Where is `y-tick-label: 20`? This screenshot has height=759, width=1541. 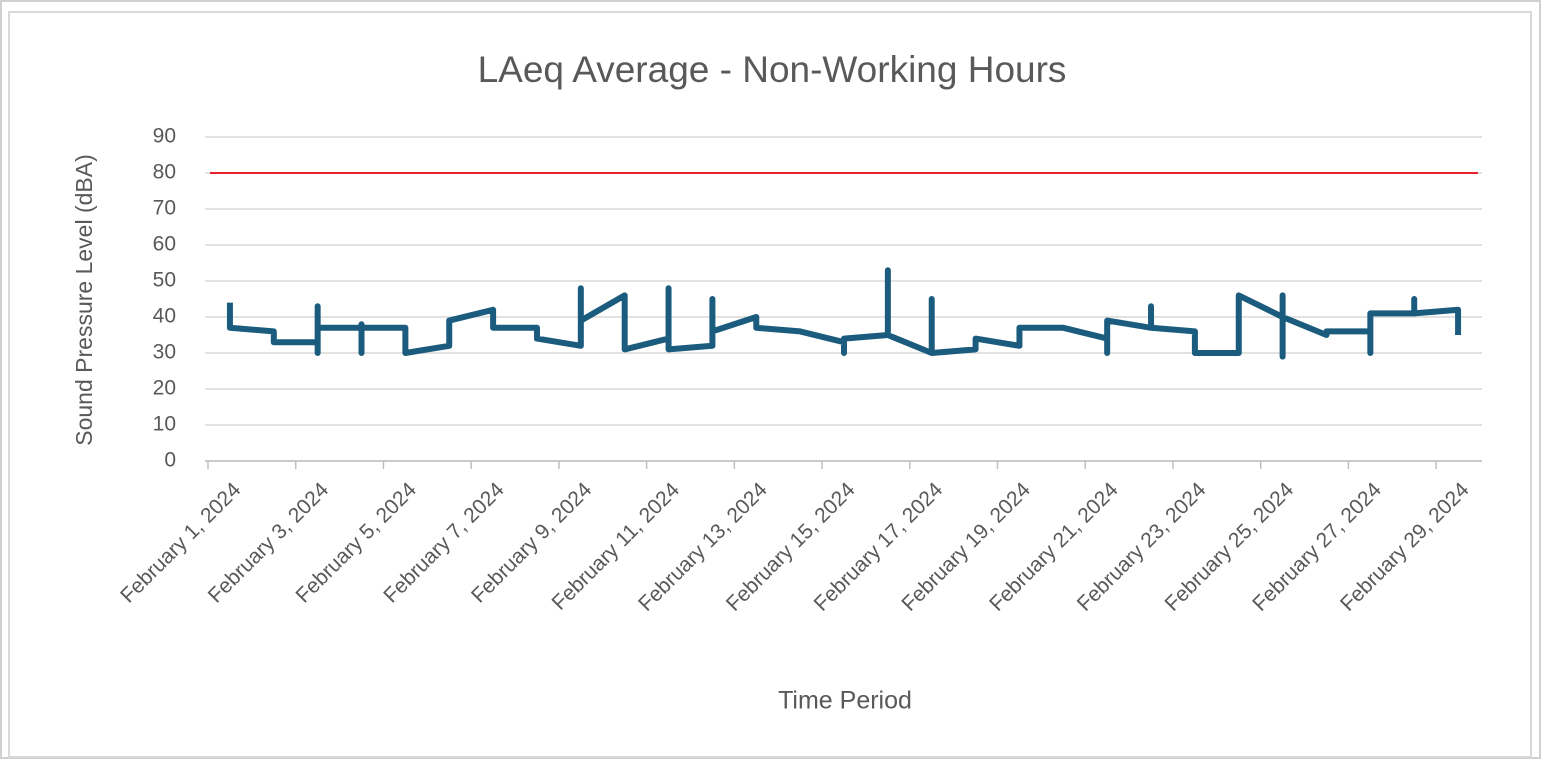 y-tick-label: 20 is located at coordinates (164, 388).